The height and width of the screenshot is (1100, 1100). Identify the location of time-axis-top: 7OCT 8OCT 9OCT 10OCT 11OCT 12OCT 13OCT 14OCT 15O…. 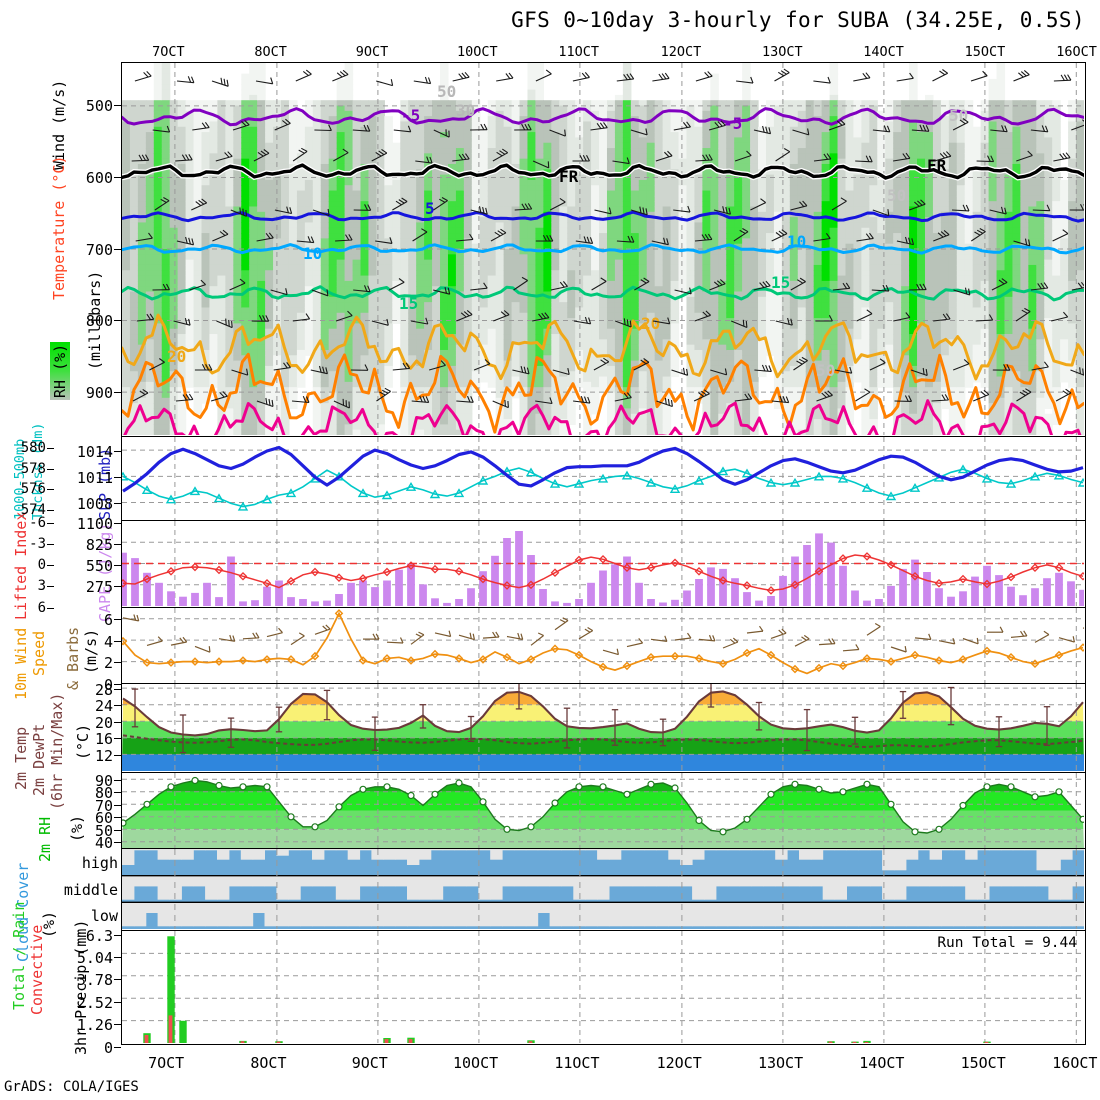
(609, 52).